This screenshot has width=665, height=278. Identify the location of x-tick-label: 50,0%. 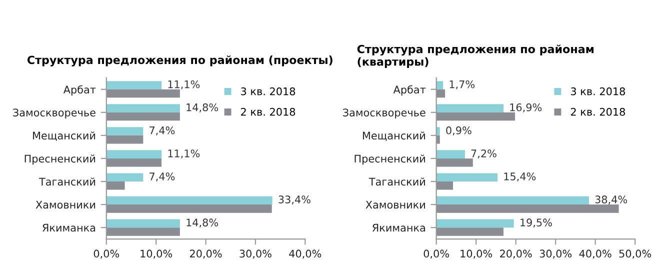
(635, 254).